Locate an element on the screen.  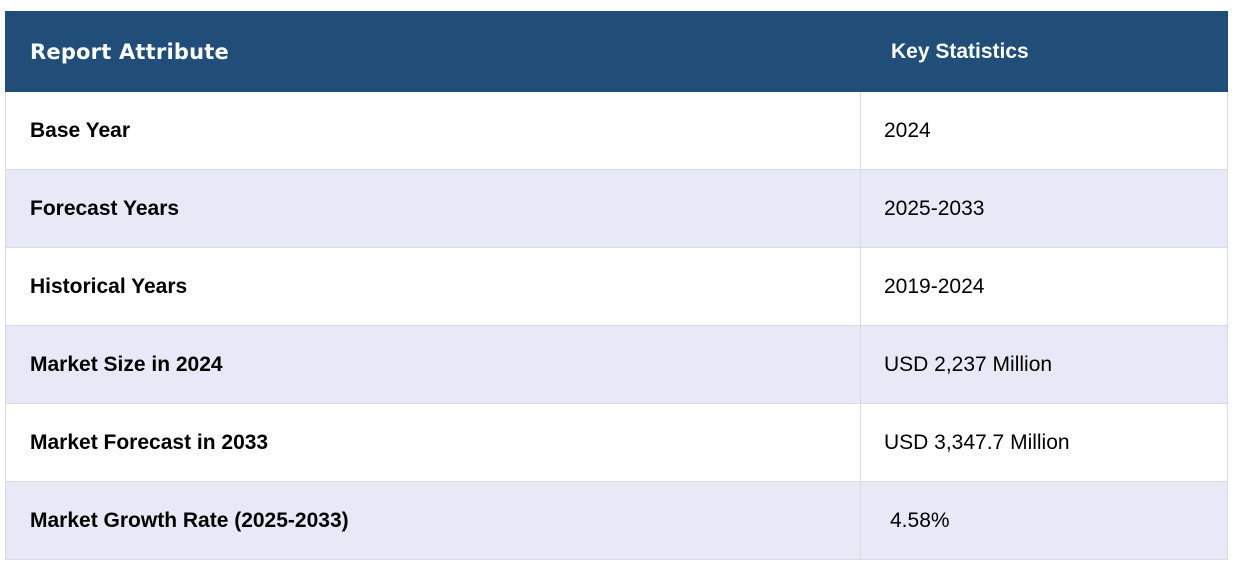
row-attribute: Market Size in 2024 is located at coordinates (433, 364).